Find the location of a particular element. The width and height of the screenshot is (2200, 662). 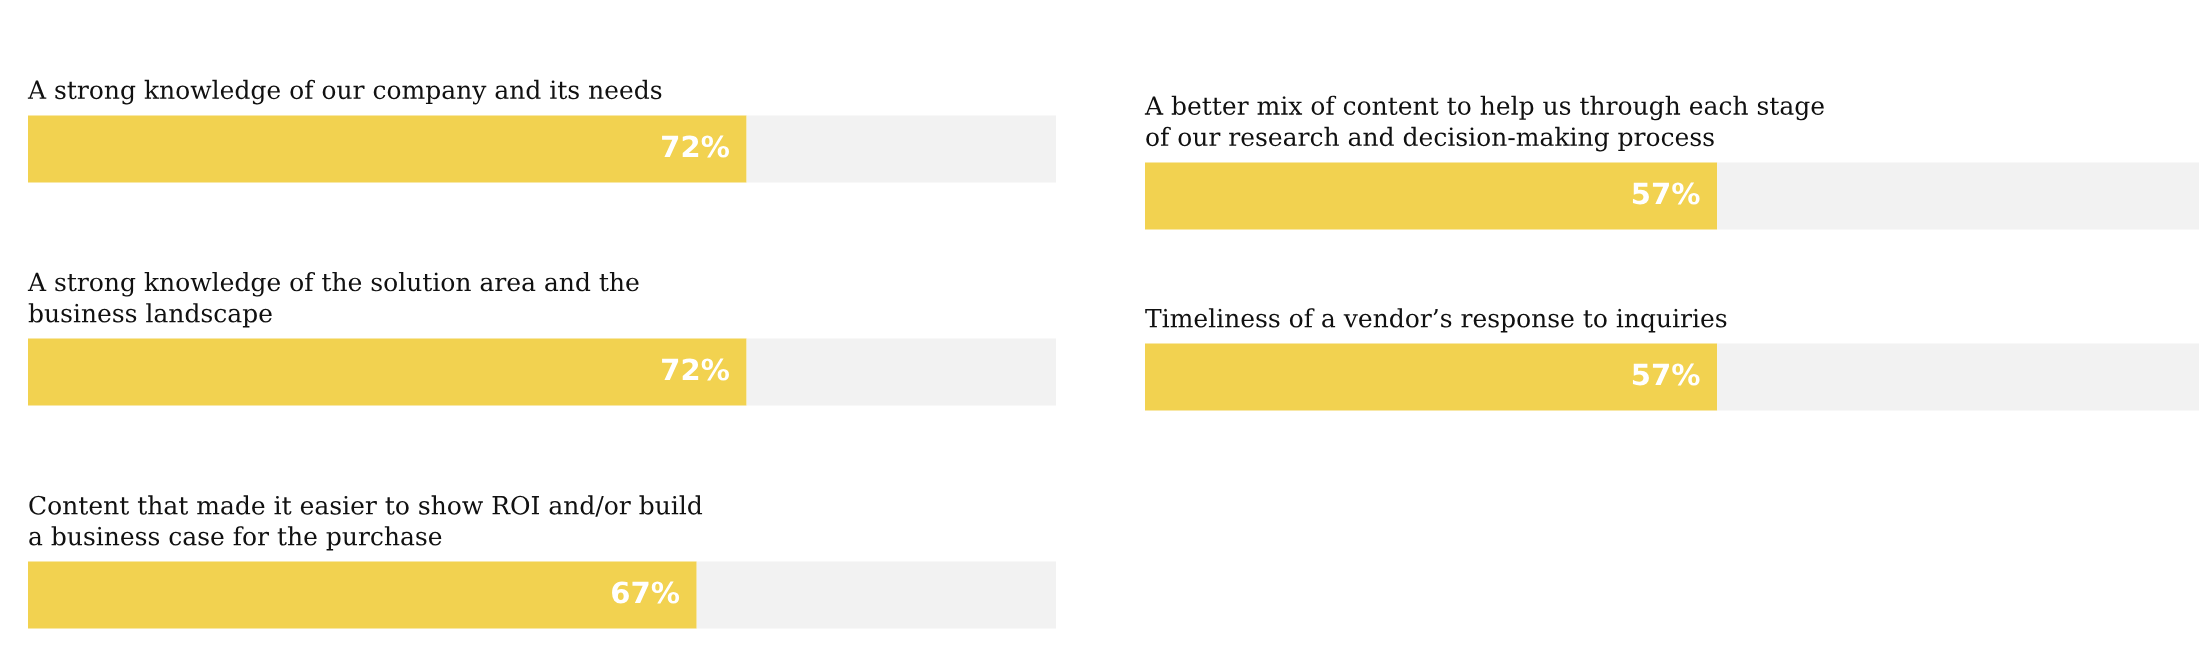

data-label: 67% is located at coordinates (646, 592).